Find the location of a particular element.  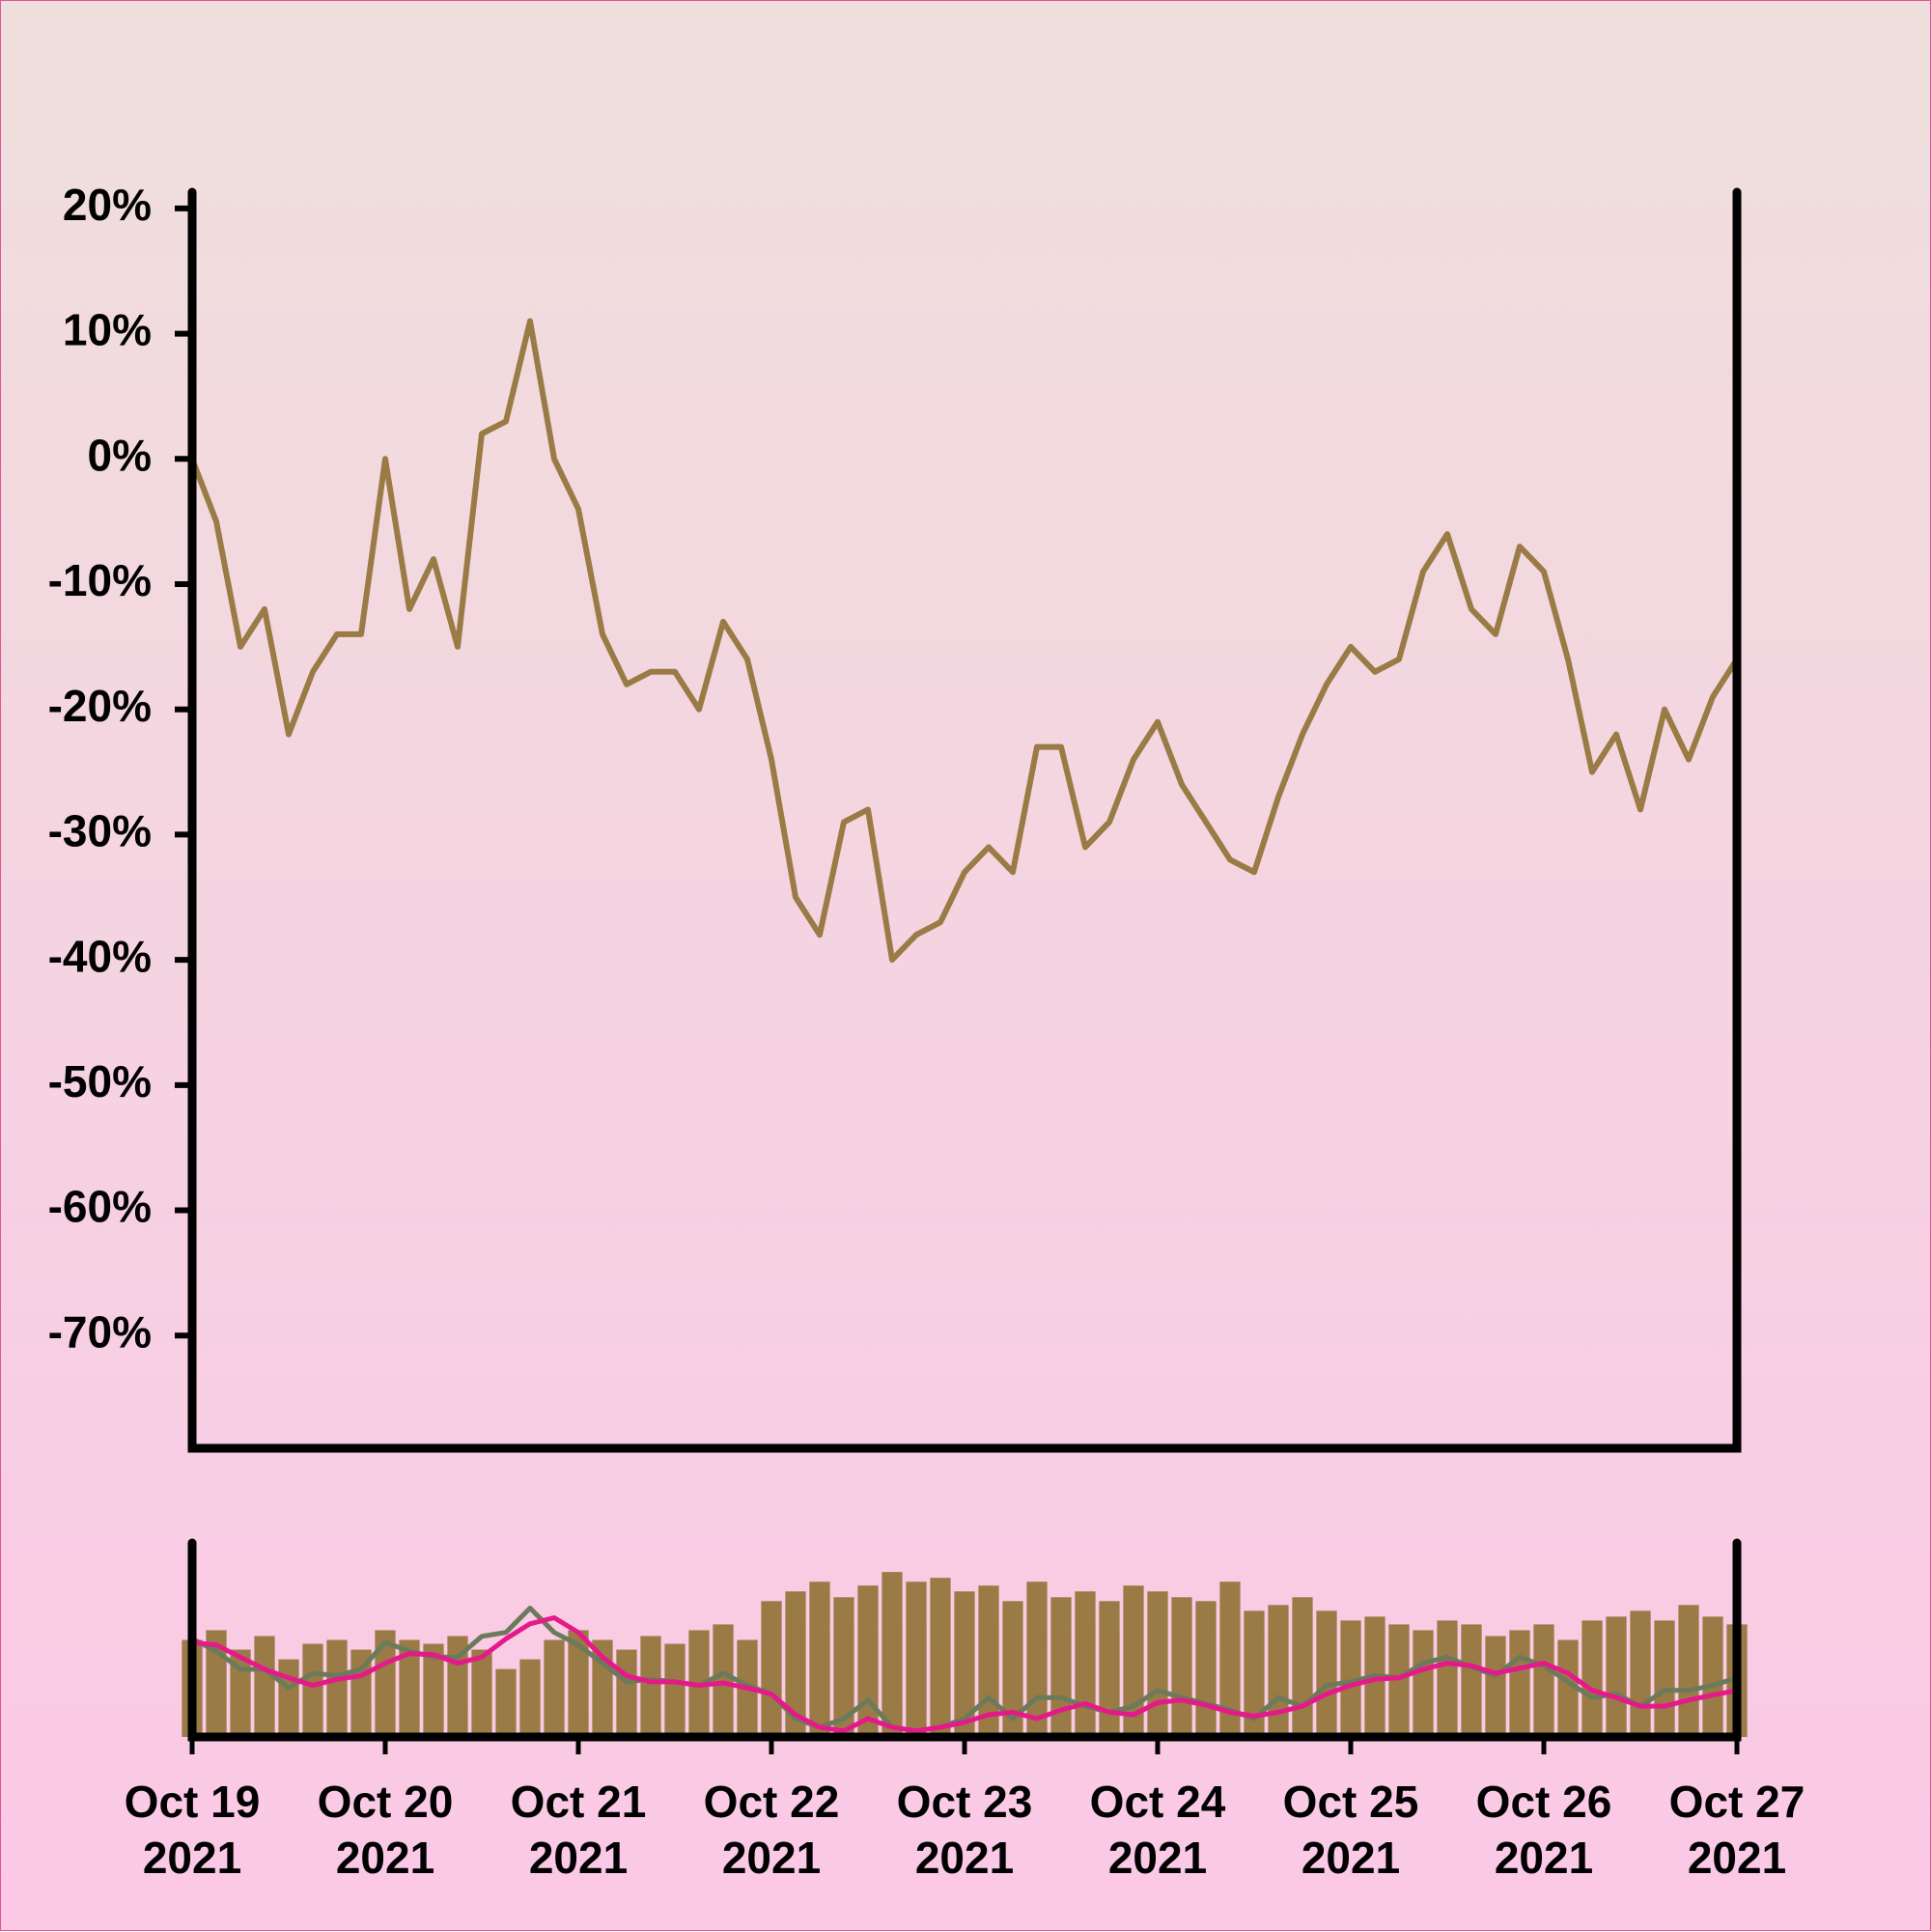

x-tick-label: Oct 27 2021 is located at coordinates (1736, 1830).